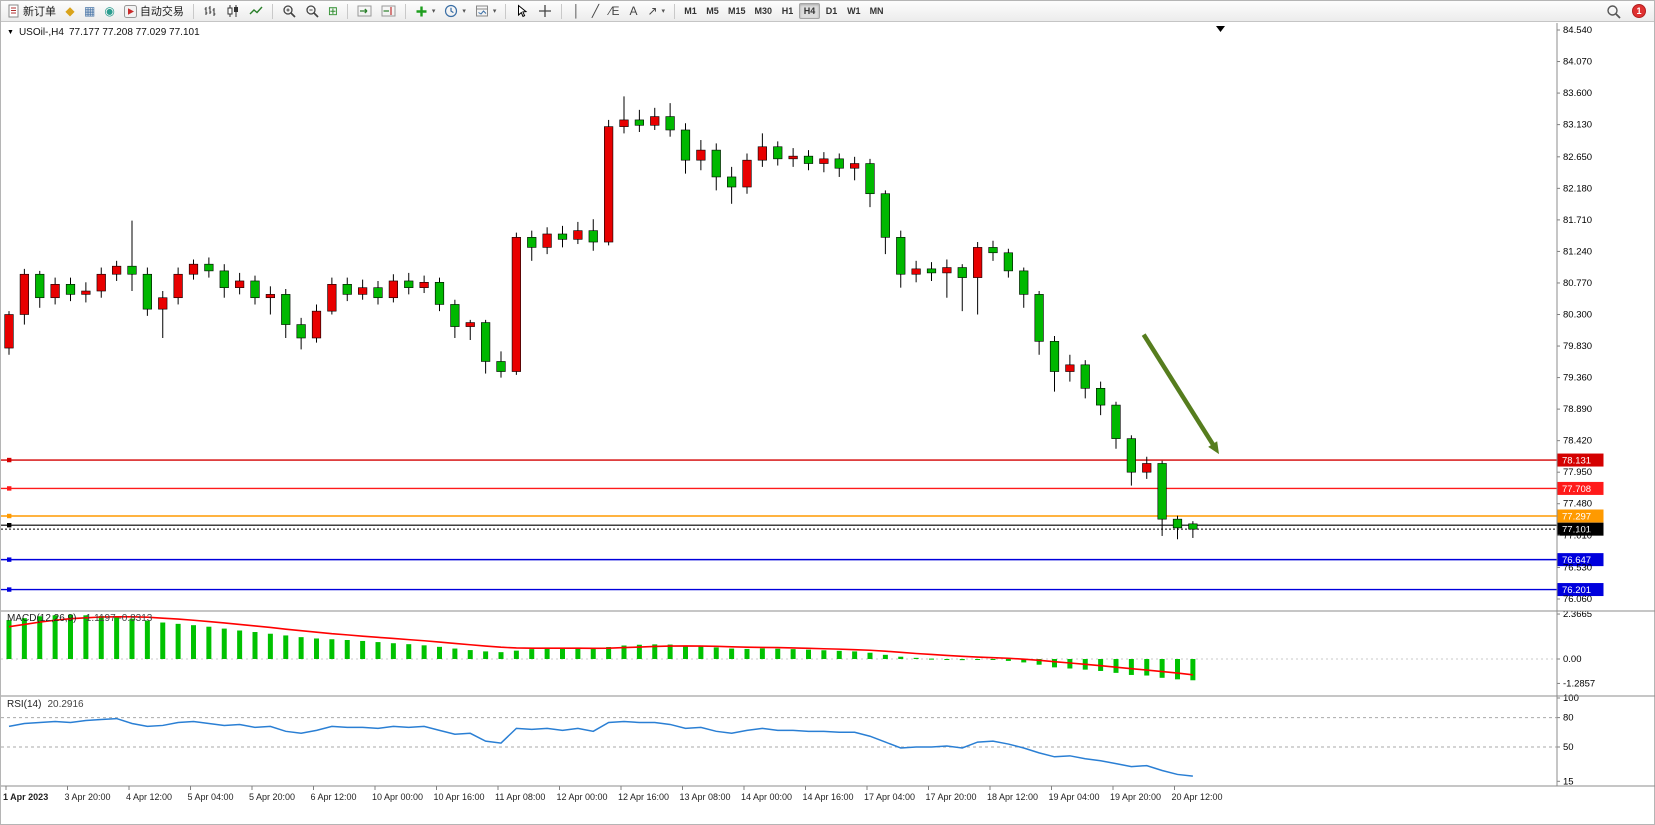  Describe the element at coordinates (1613, 11) in the screenshot. I see `search-icon` at that location.